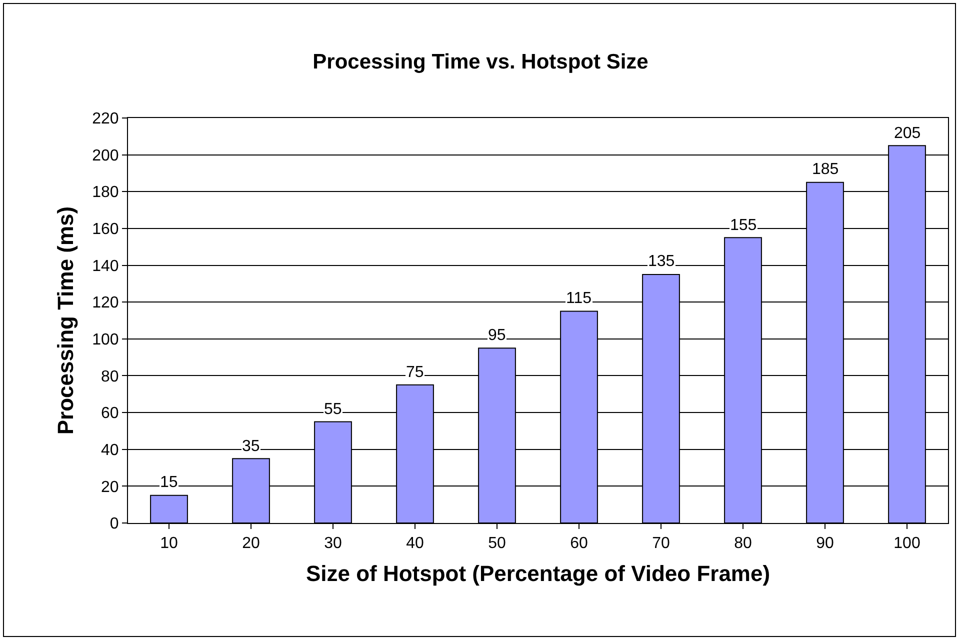 The image size is (961, 642). What do you see at coordinates (661, 543) in the screenshot?
I see `x-tick-label: 70` at bounding box center [661, 543].